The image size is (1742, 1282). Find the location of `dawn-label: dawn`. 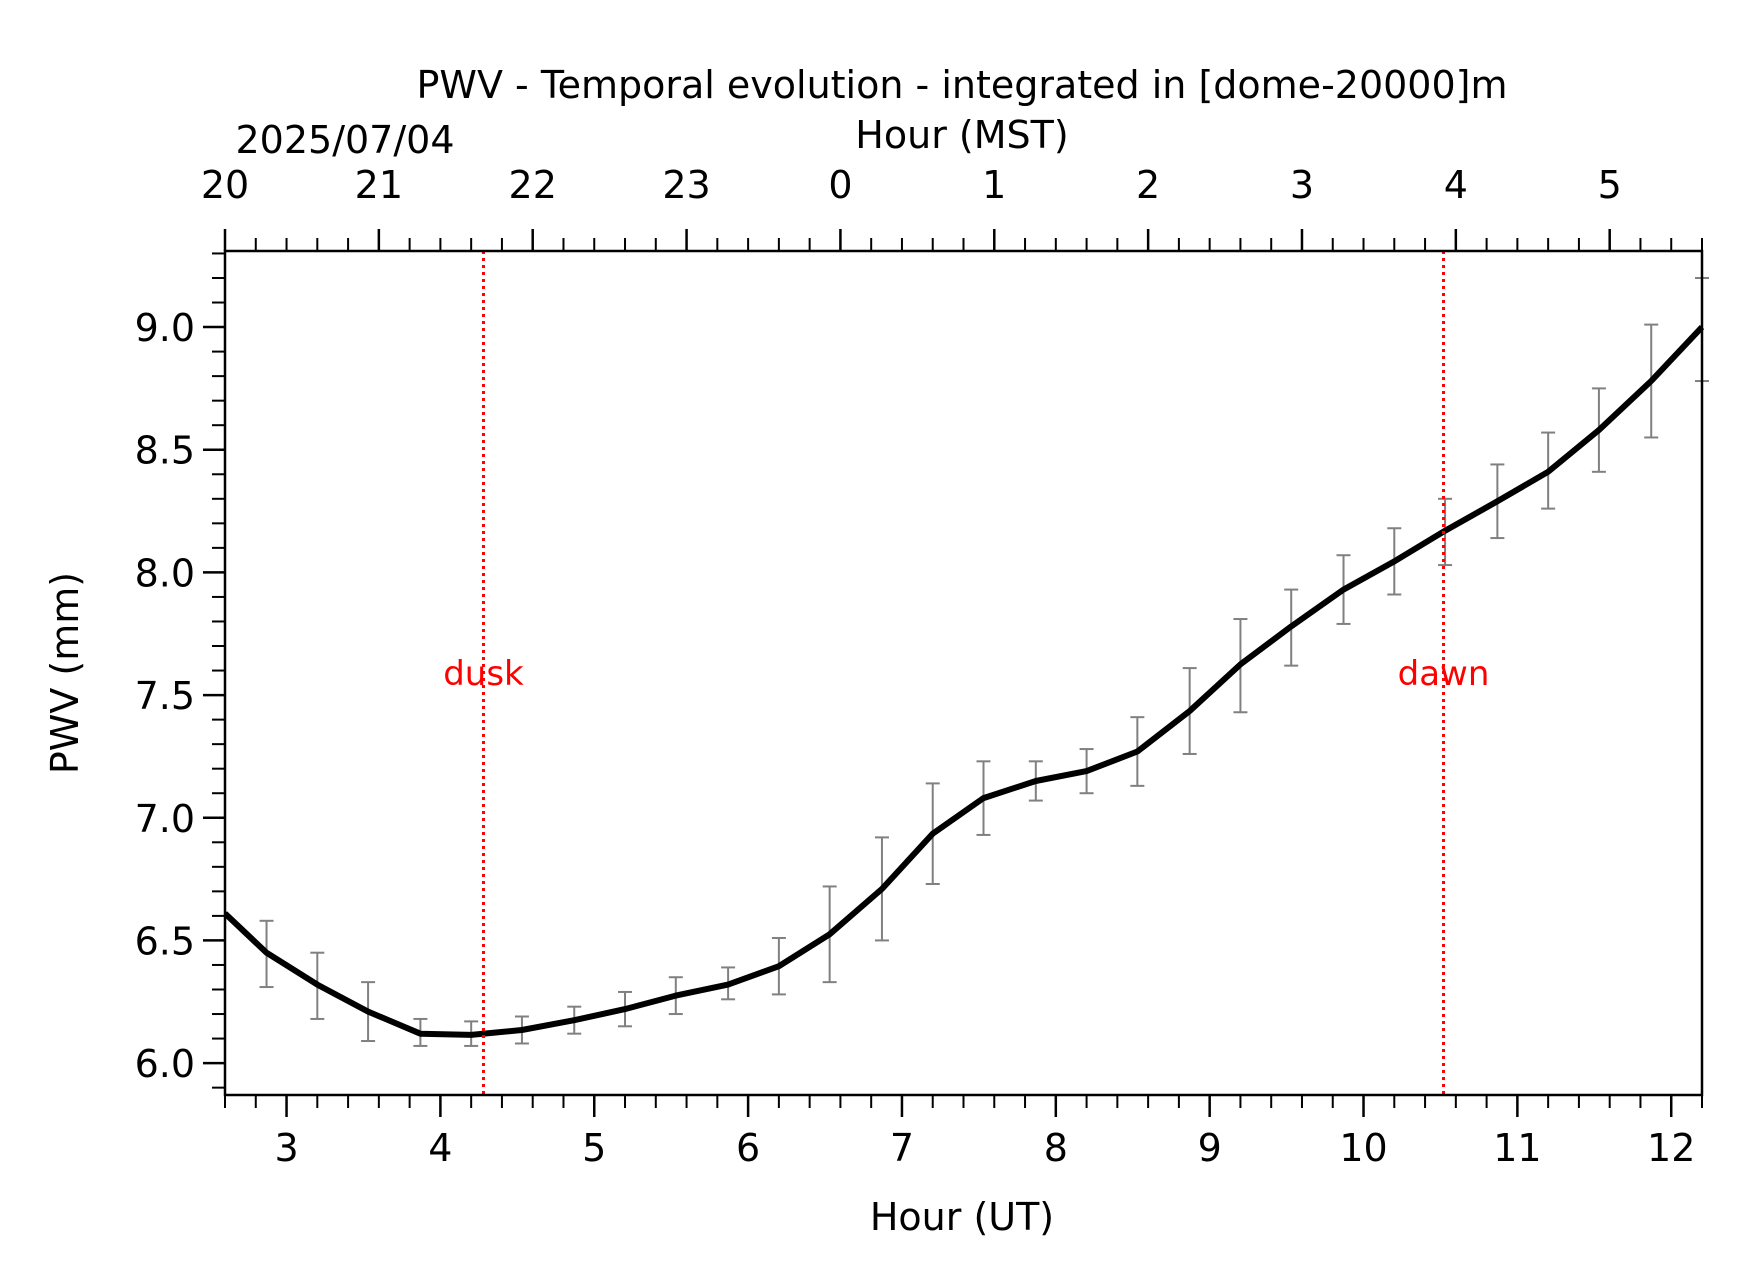

dawn-label: dawn is located at coordinates (1444, 674).